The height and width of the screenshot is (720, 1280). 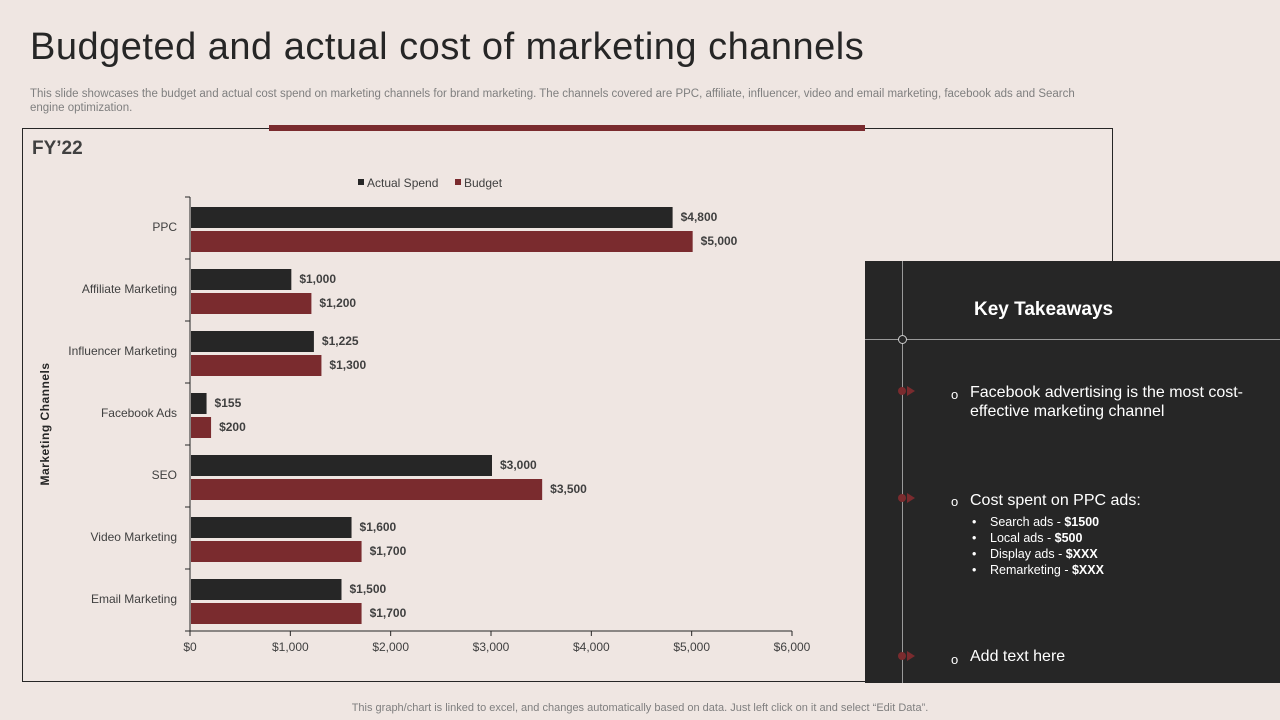 What do you see at coordinates (378, 527) in the screenshot?
I see `data-label: $1,600` at bounding box center [378, 527].